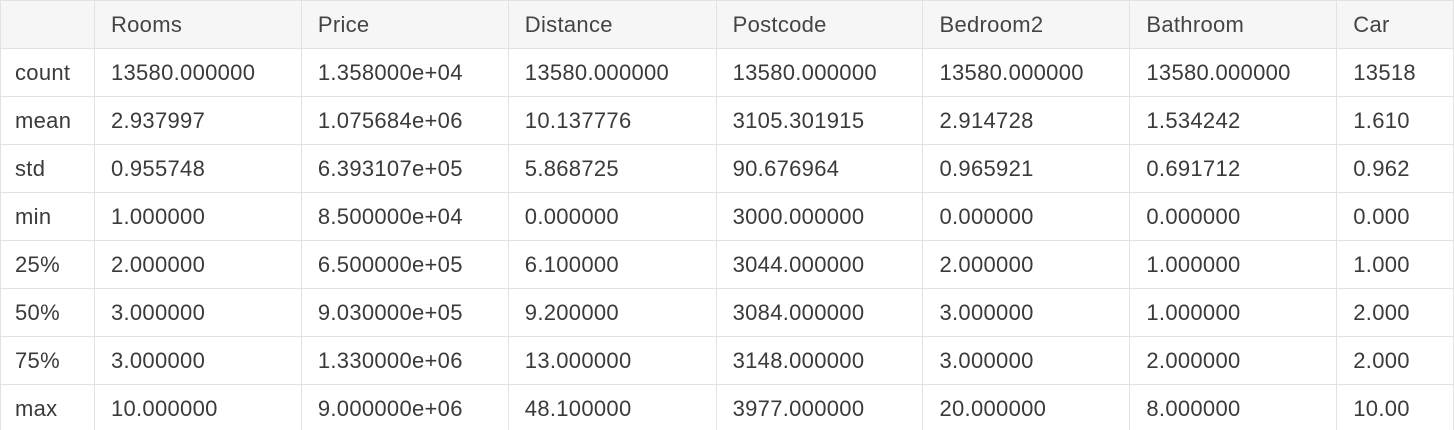 The image size is (1454, 430). I want to click on cell-bathroom: 8.000000, so click(1233, 407).